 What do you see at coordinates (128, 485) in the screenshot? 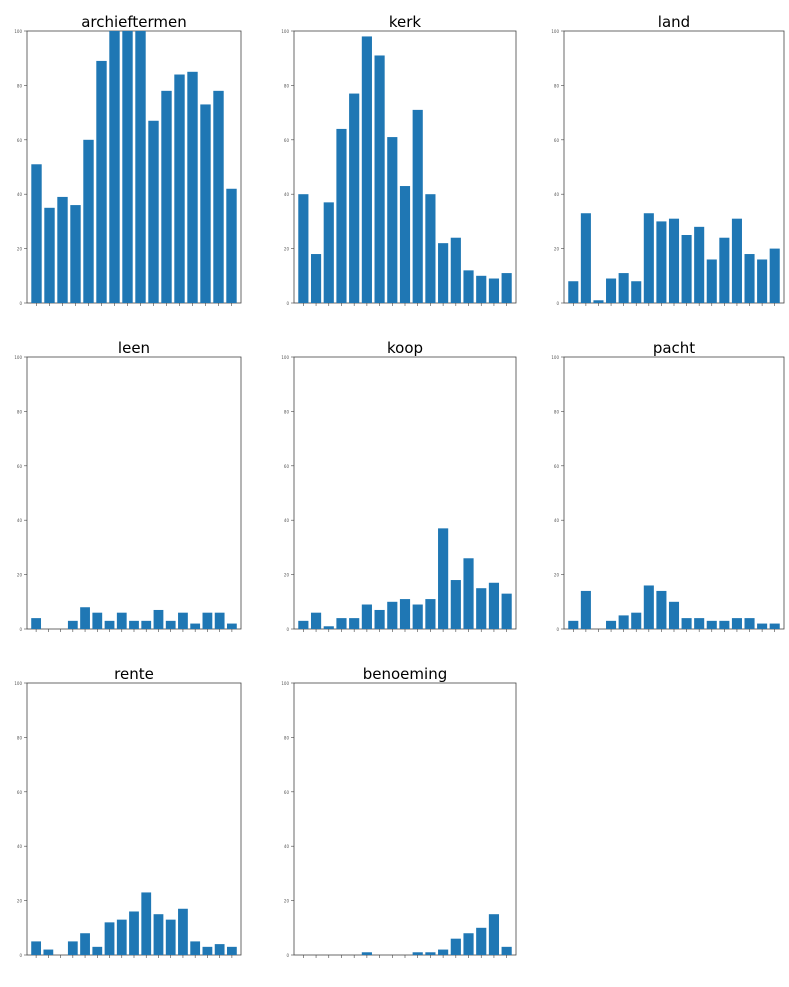
I see `chart-panel: leen 0 20 40 60 80 100` at bounding box center [128, 485].